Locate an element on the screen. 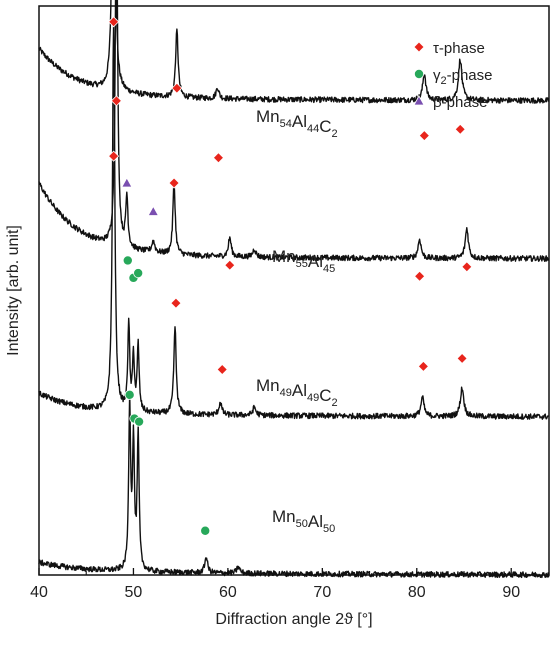 This screenshot has width=551, height=655. y-axis-title: Intensity [arb. unit] is located at coordinates (13, 290).